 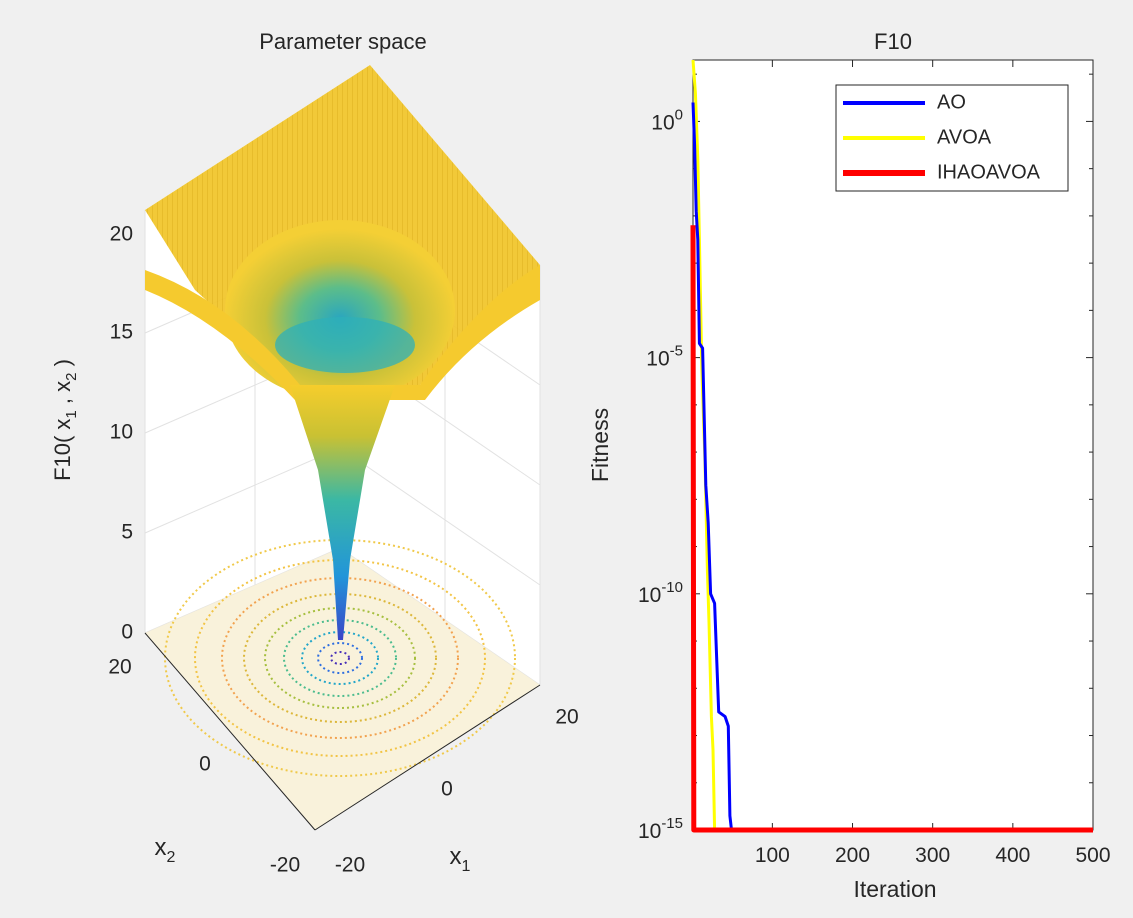 I want to click on legend-label-ao: AO, so click(x=951, y=102).